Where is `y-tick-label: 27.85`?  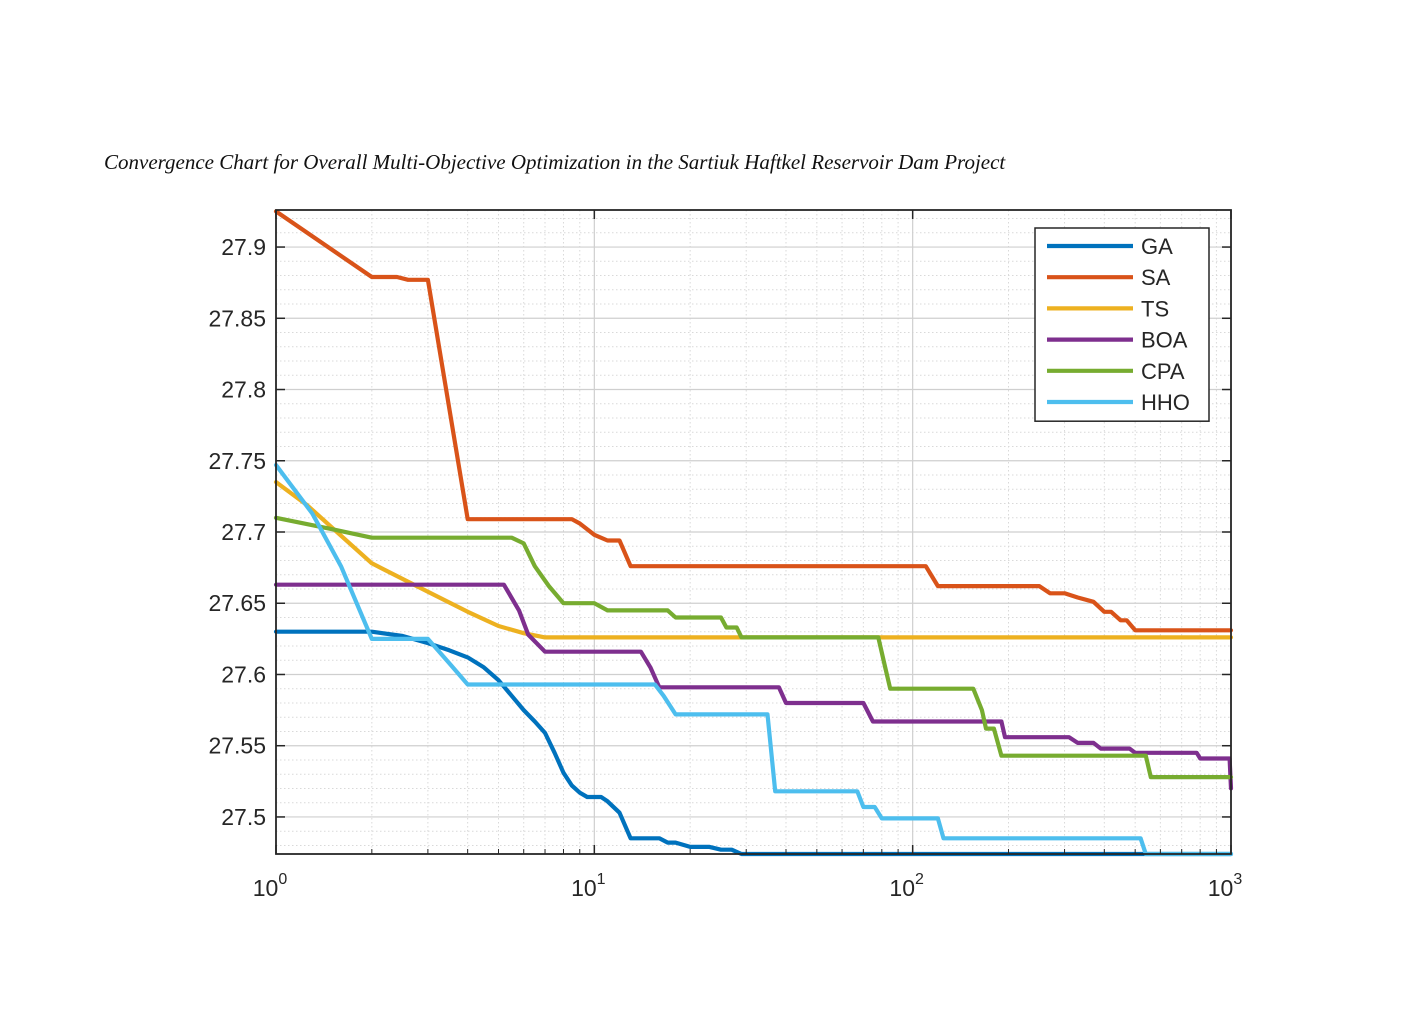
y-tick-label: 27.85 is located at coordinates (237, 318).